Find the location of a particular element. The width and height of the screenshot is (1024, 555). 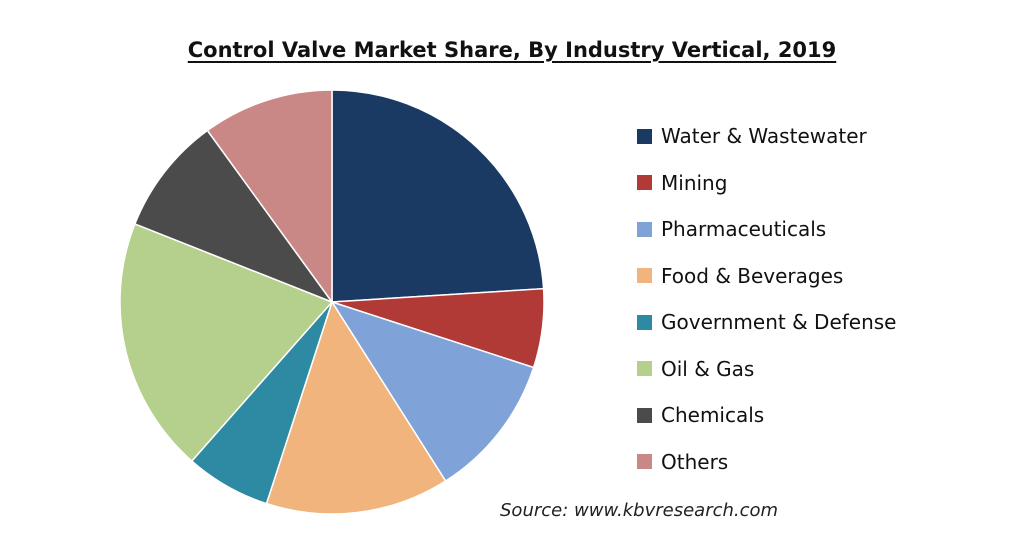

pie-slice-chemicals is located at coordinates (234, 216).